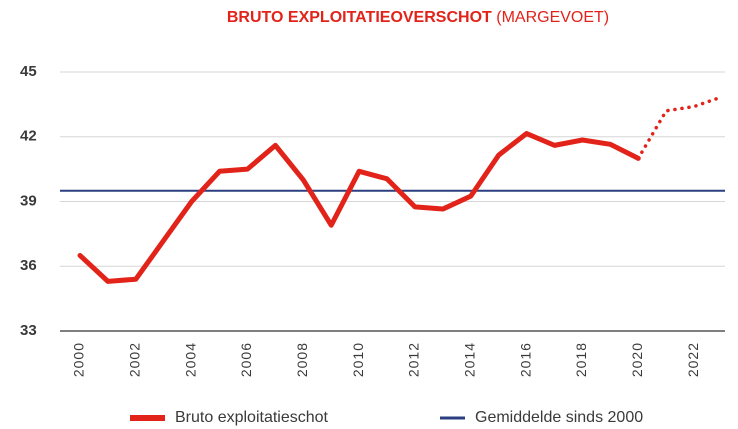 This screenshot has width=738, height=429. I want to click on x-tick-label: 2022, so click(693, 359).